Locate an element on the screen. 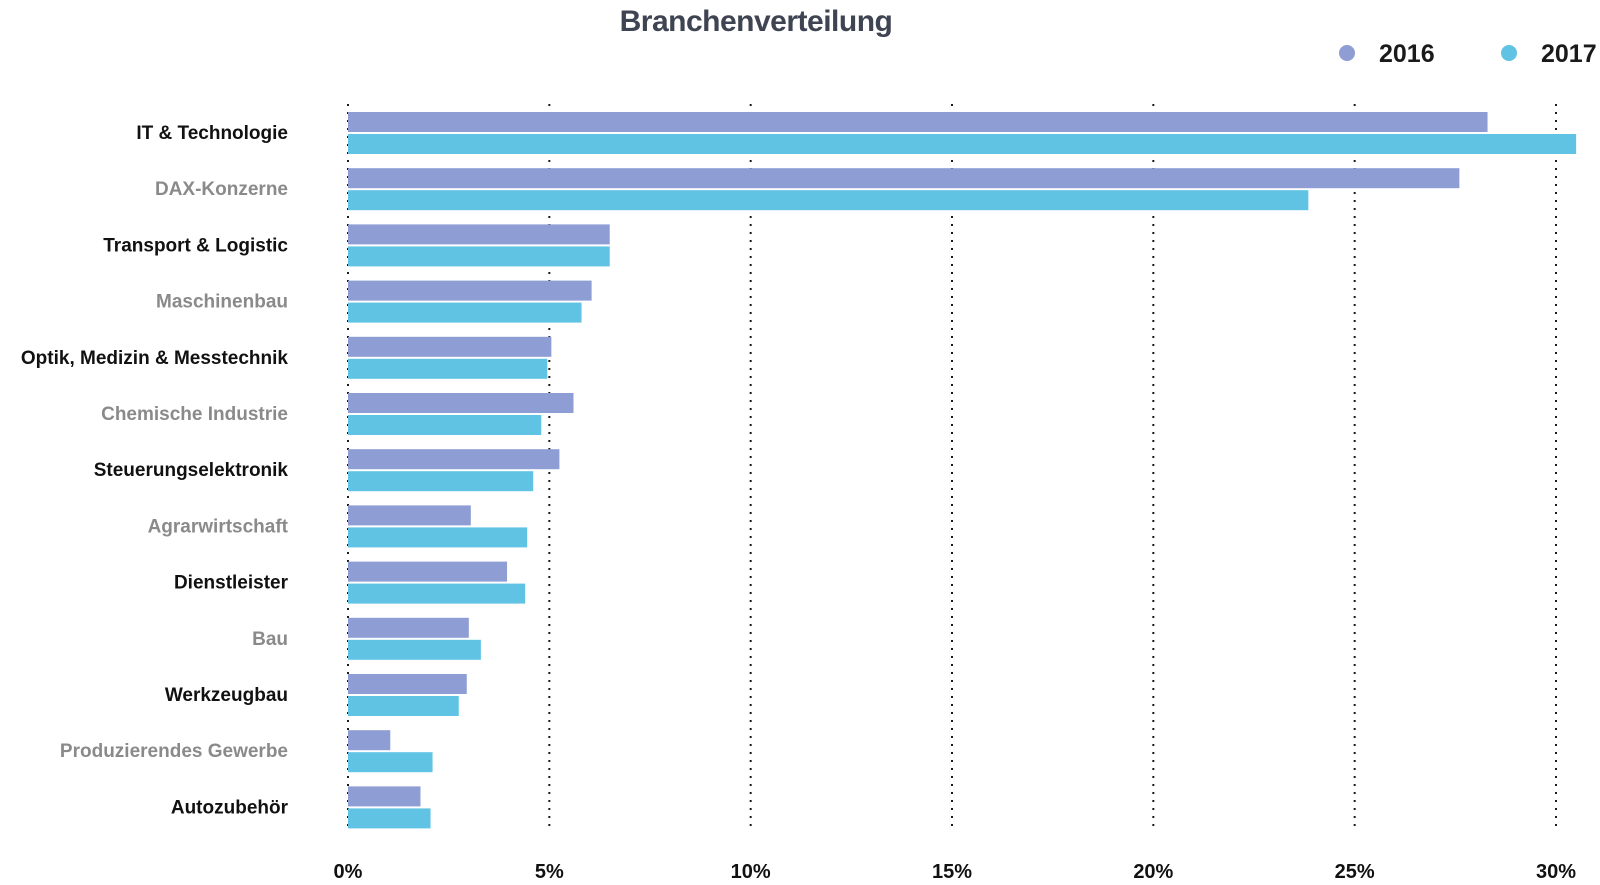 The image size is (1600, 885). legend-label: 2016 is located at coordinates (1407, 54).